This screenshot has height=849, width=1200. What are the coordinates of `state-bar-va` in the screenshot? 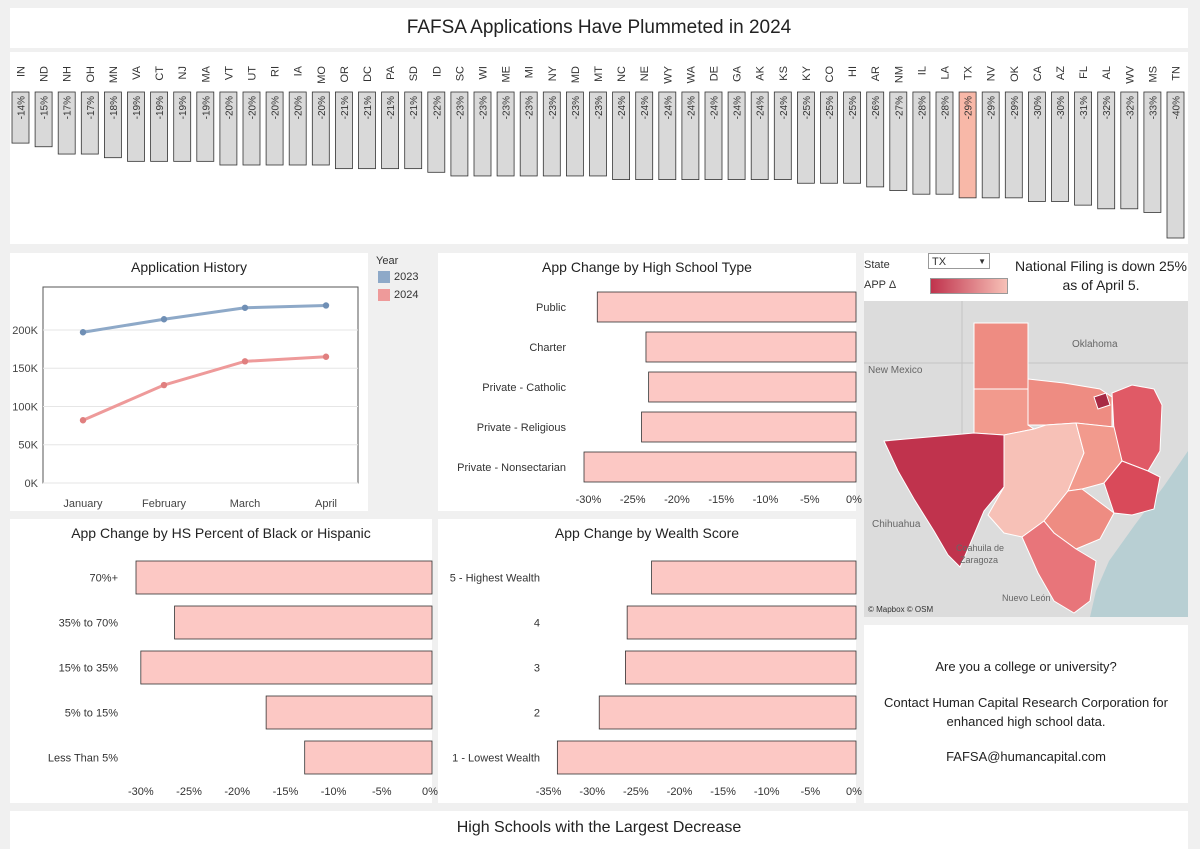 It's located at (136, 126).